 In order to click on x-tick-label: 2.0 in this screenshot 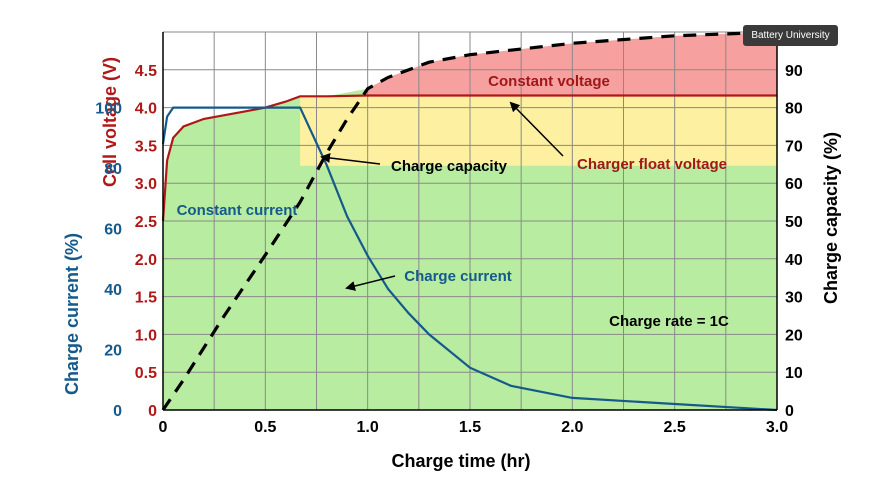, I will do `click(572, 427)`.